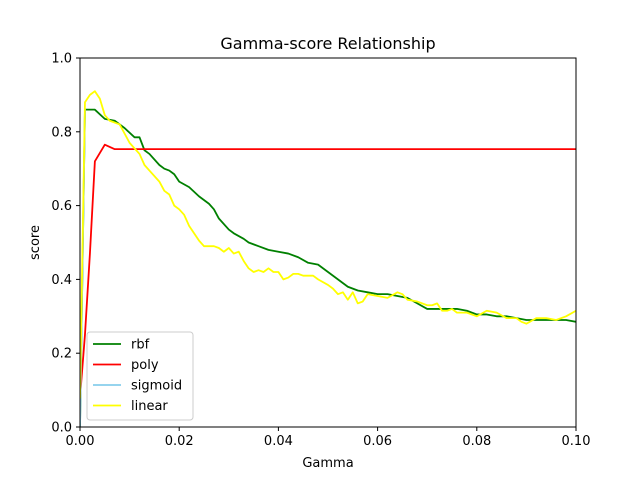 Image resolution: width=640 pixels, height=480 pixels. Describe the element at coordinates (328, 438) in the screenshot. I see `x-axis: 0.00 0.02 0.04 0.06 0.08 0.10` at that location.